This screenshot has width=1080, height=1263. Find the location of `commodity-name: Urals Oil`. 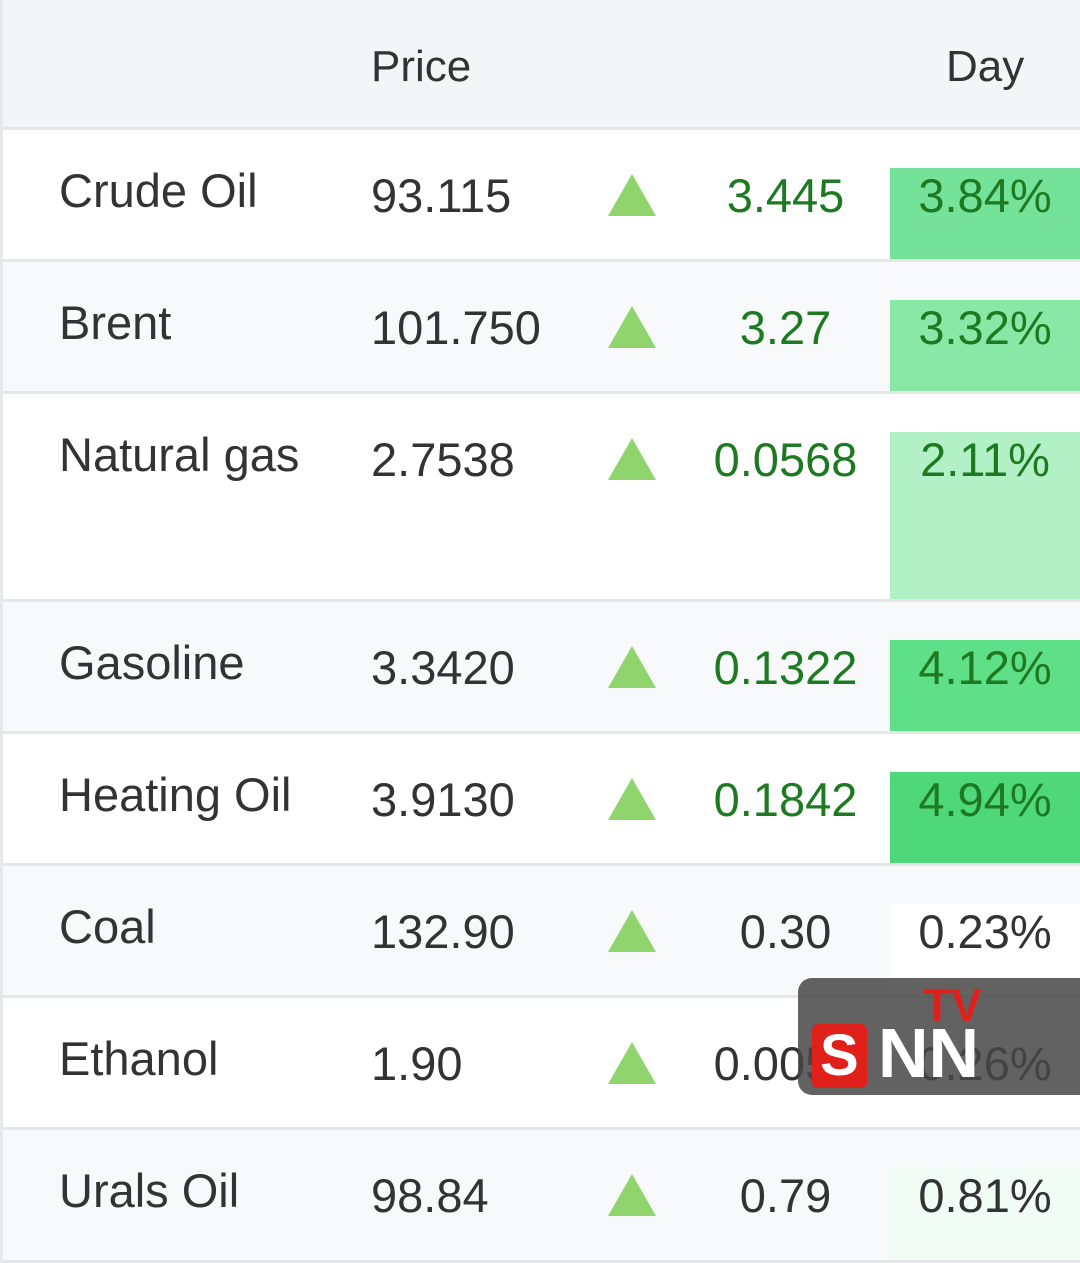

commodity-name: Urals Oil is located at coordinates (149, 1190).